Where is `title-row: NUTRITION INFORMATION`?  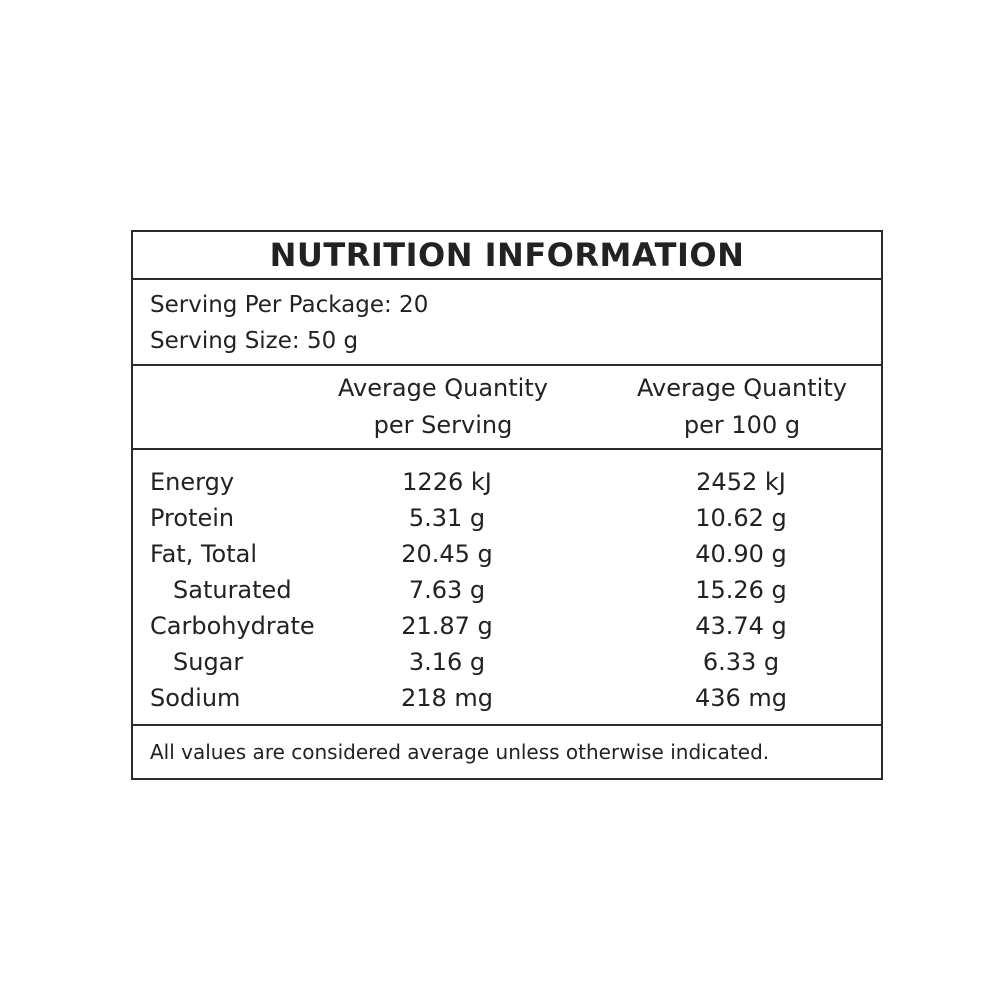 title-row: NUTRITION INFORMATION is located at coordinates (507, 256).